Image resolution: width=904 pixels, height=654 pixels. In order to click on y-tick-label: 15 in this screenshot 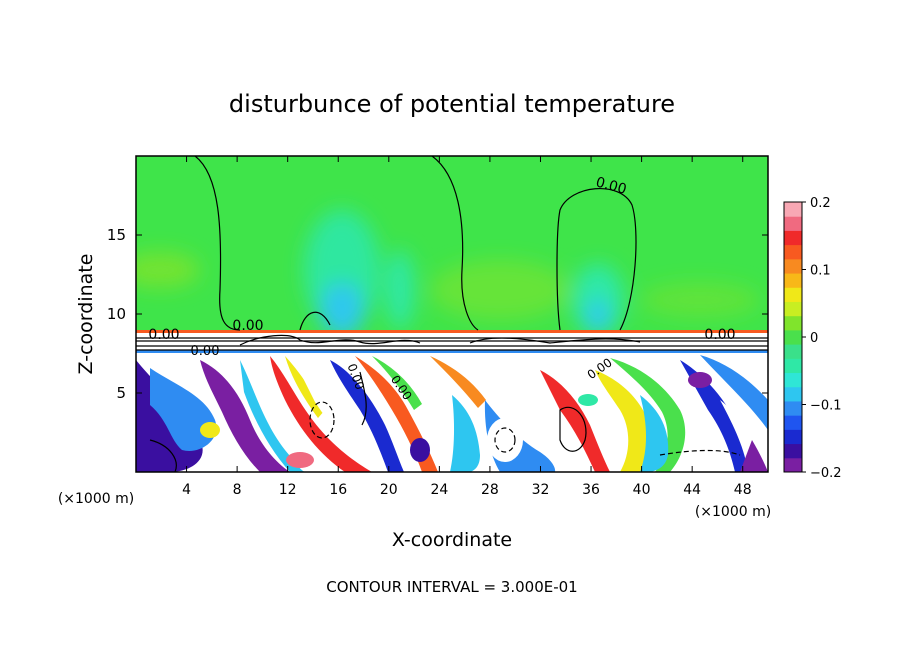, I will do `click(116, 235)`.